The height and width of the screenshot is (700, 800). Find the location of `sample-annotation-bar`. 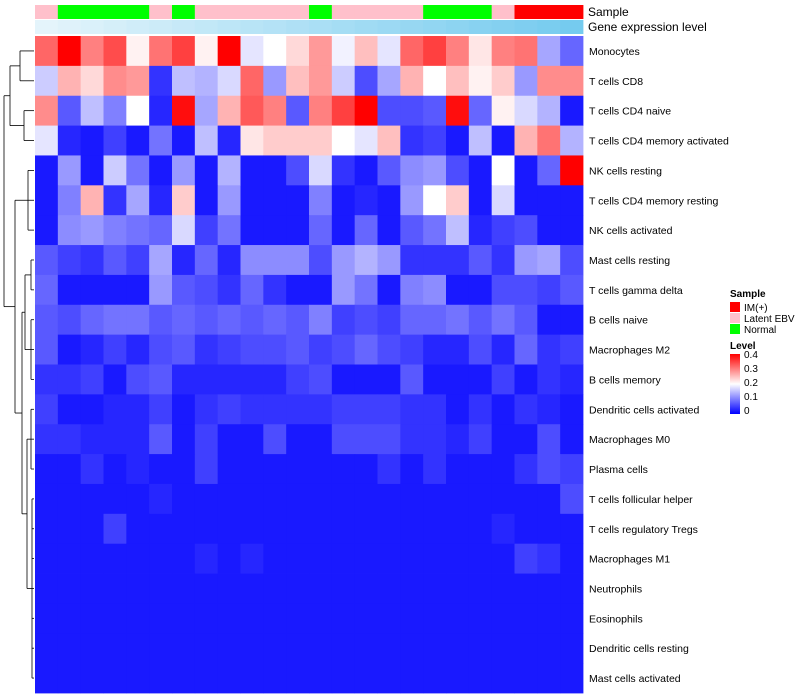

sample-annotation-bar is located at coordinates (309, 12).